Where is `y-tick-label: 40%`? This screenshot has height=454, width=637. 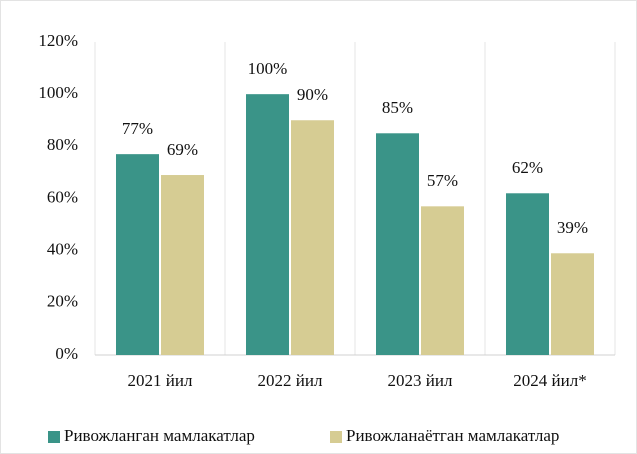 y-tick-label: 40% is located at coordinates (62, 249).